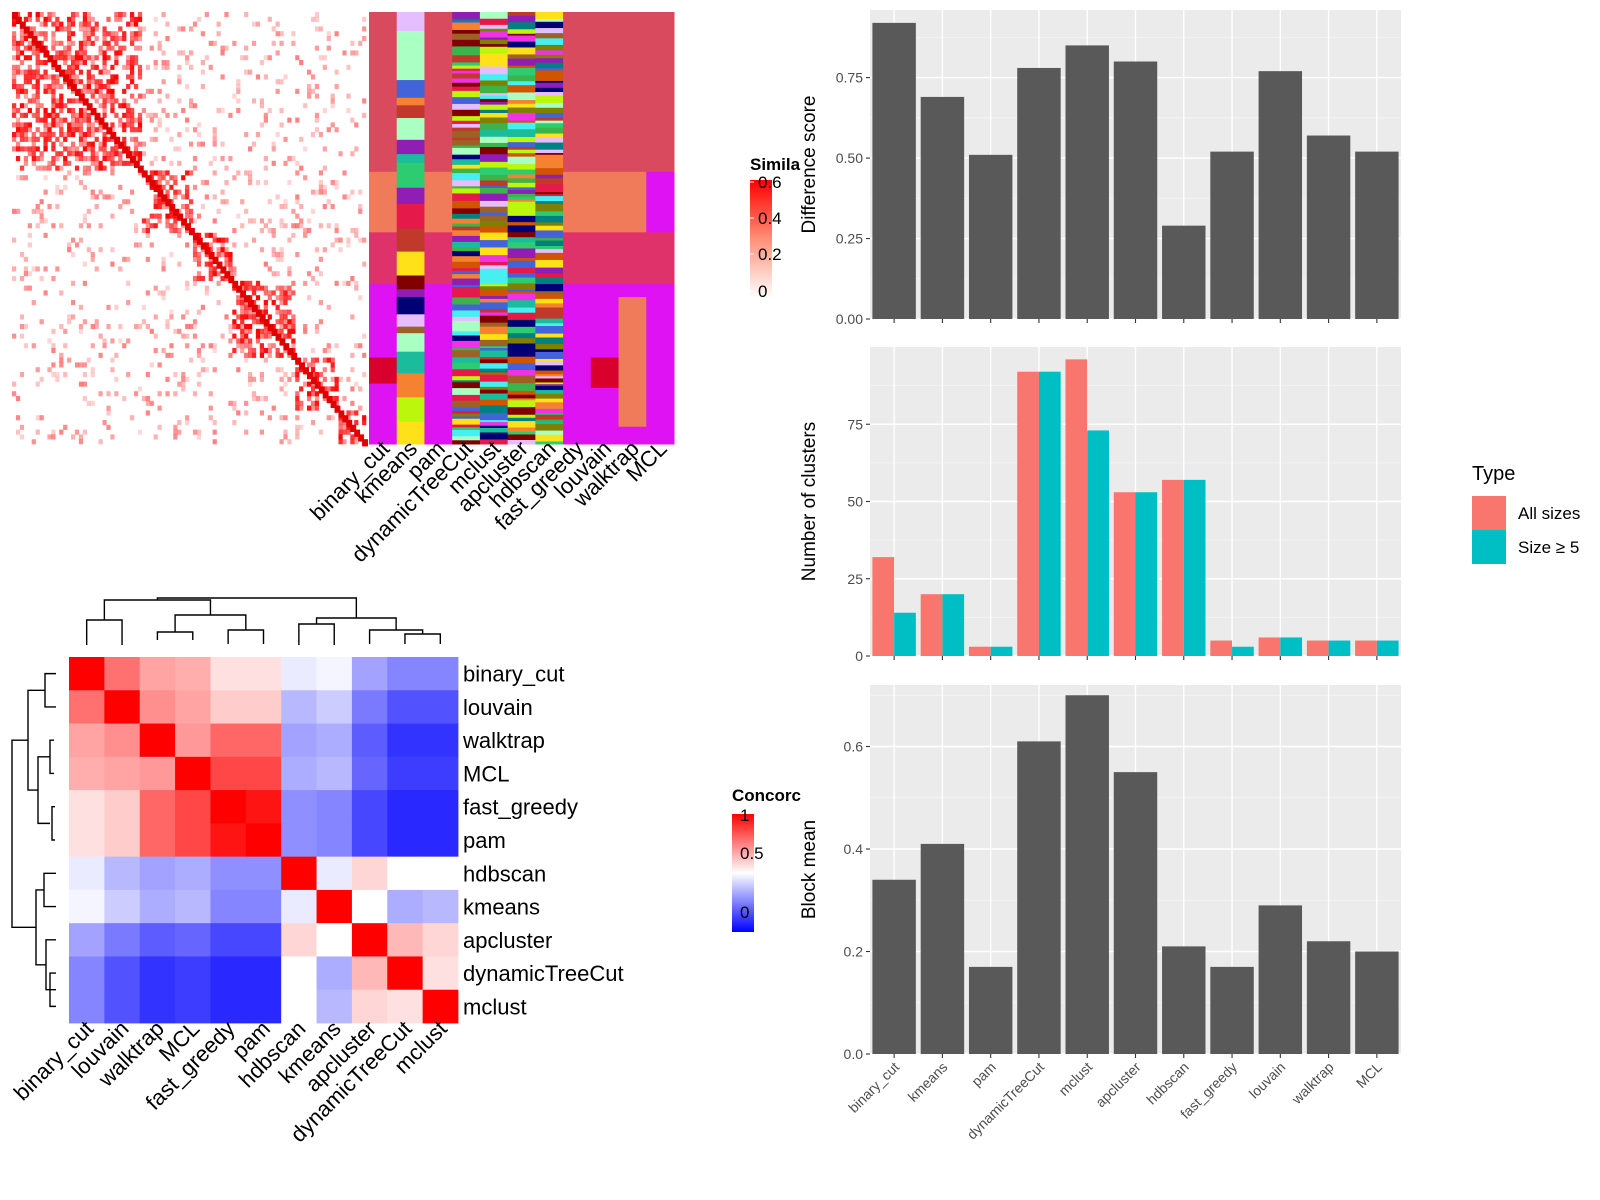 Image resolution: width=1600 pixels, height=1200 pixels. What do you see at coordinates (775, 228) in the screenshot?
I see `similarity-legend: Simila 0.6 0.4 0.2 0` at bounding box center [775, 228].